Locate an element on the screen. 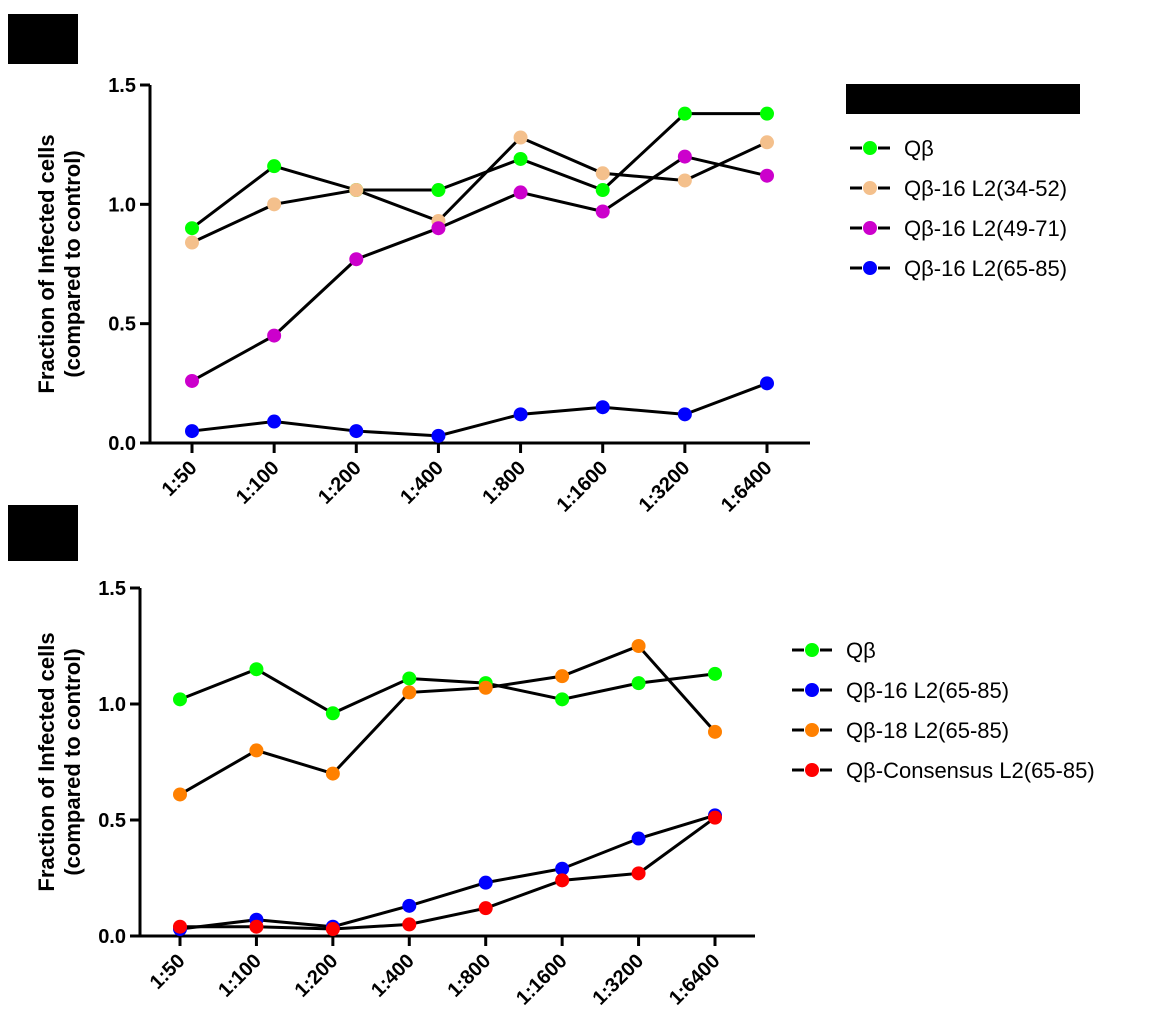  legend-label: Qβ-18 L2(65-85) is located at coordinates (927, 730).